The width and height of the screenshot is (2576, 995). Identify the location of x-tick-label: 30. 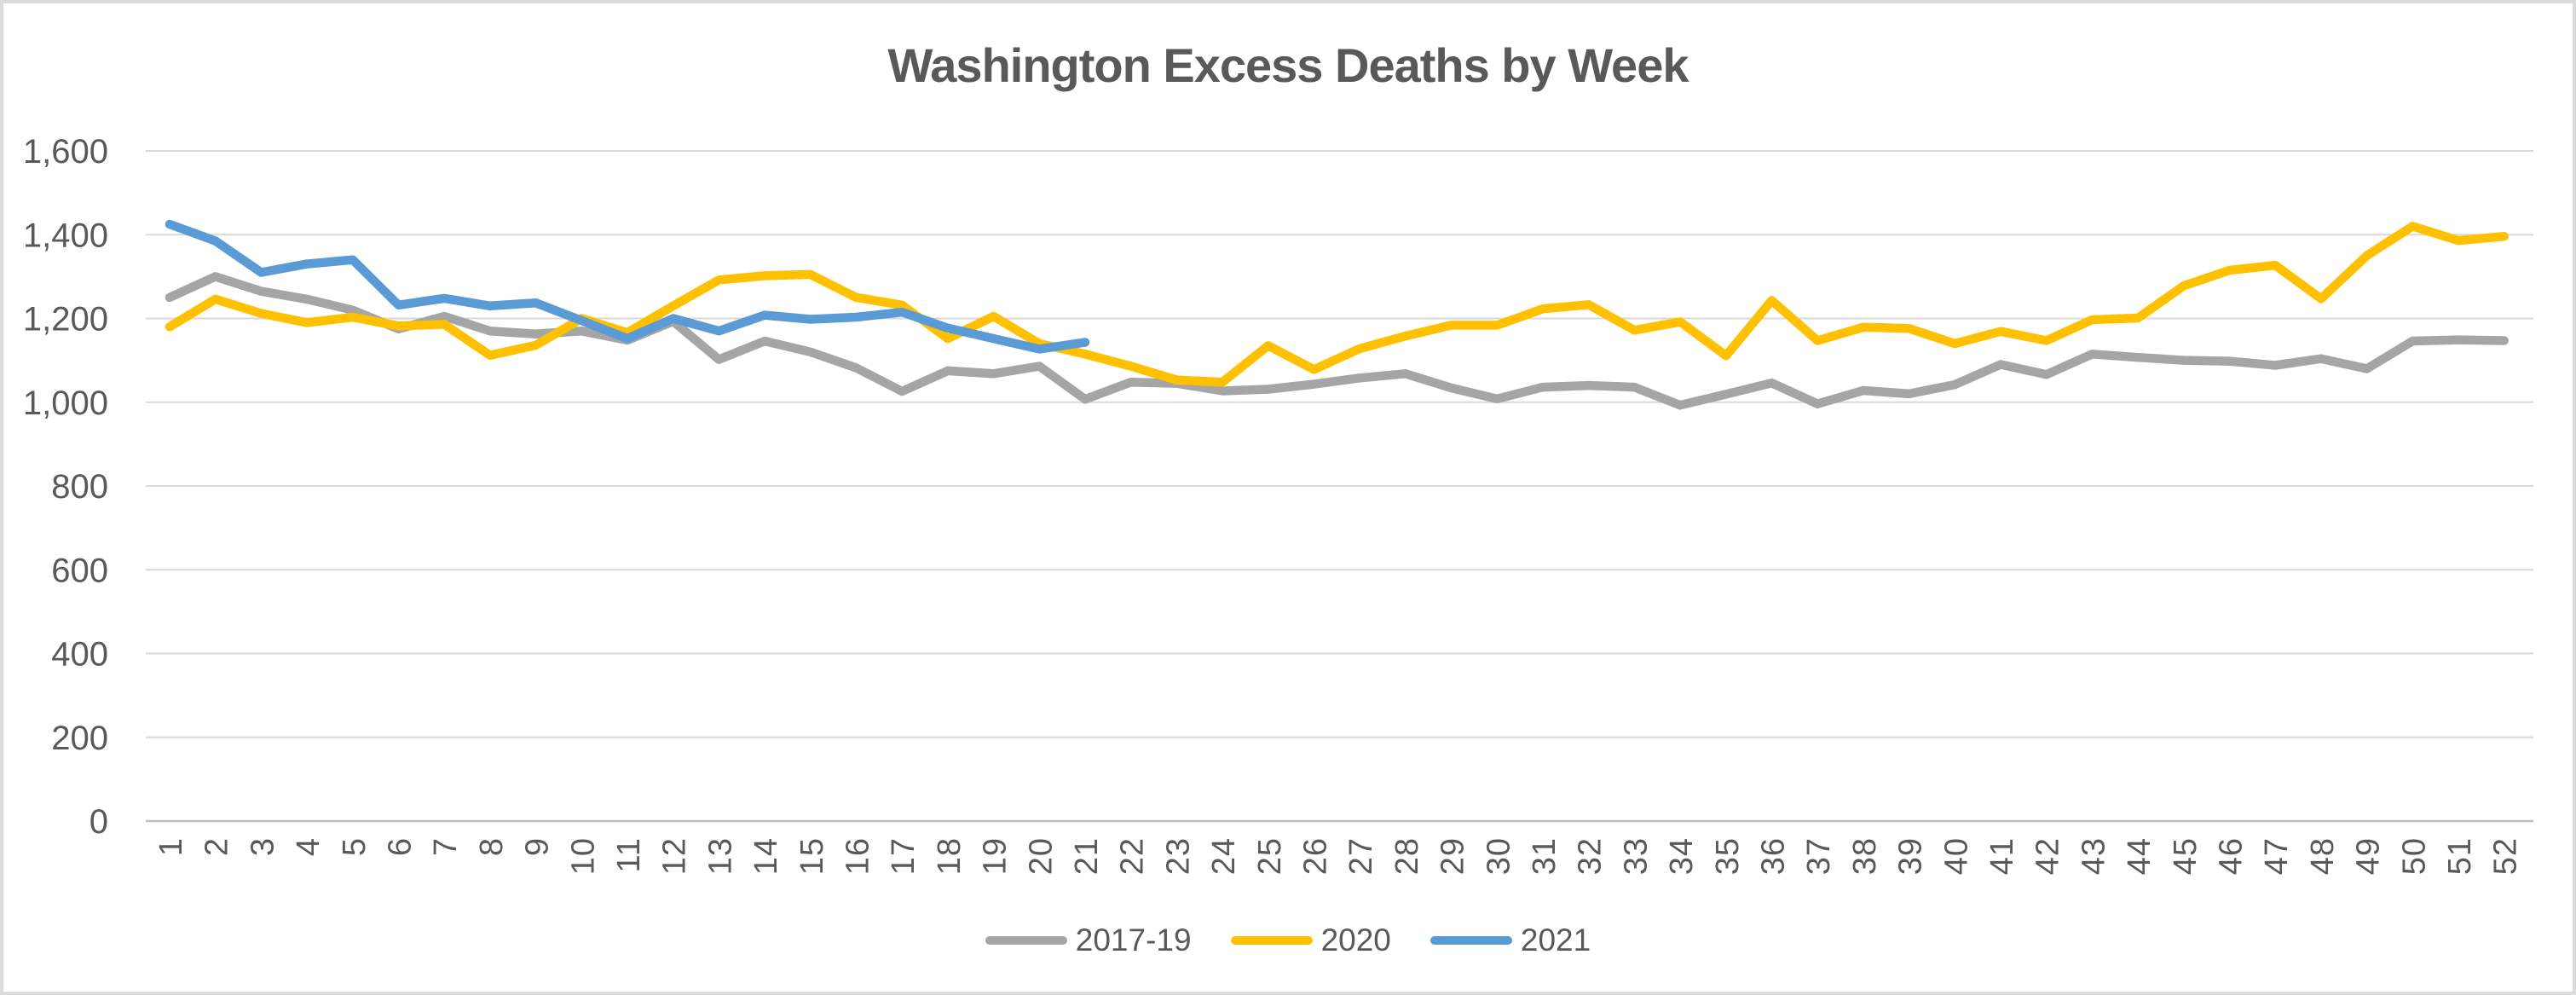
(1498, 856).